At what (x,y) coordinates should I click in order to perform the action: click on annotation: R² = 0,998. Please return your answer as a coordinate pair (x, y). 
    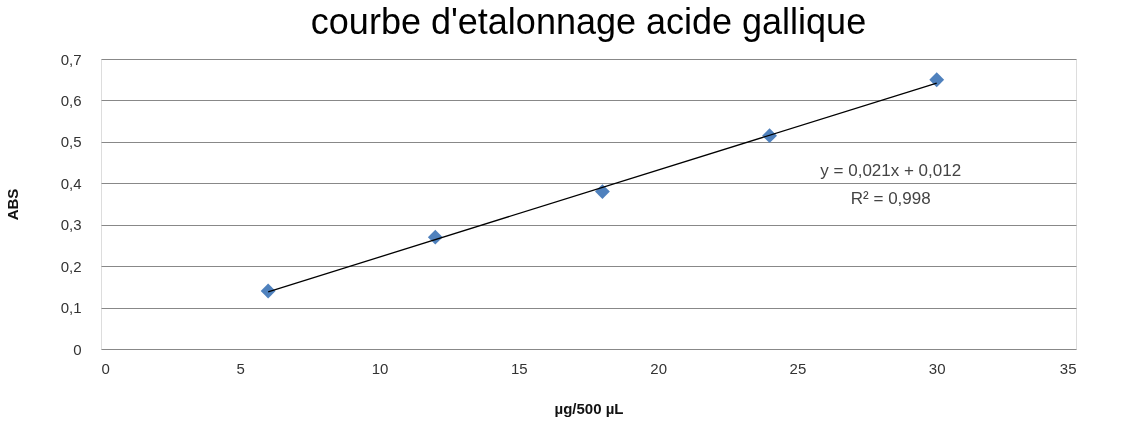
    Looking at the image, I should click on (890, 199).